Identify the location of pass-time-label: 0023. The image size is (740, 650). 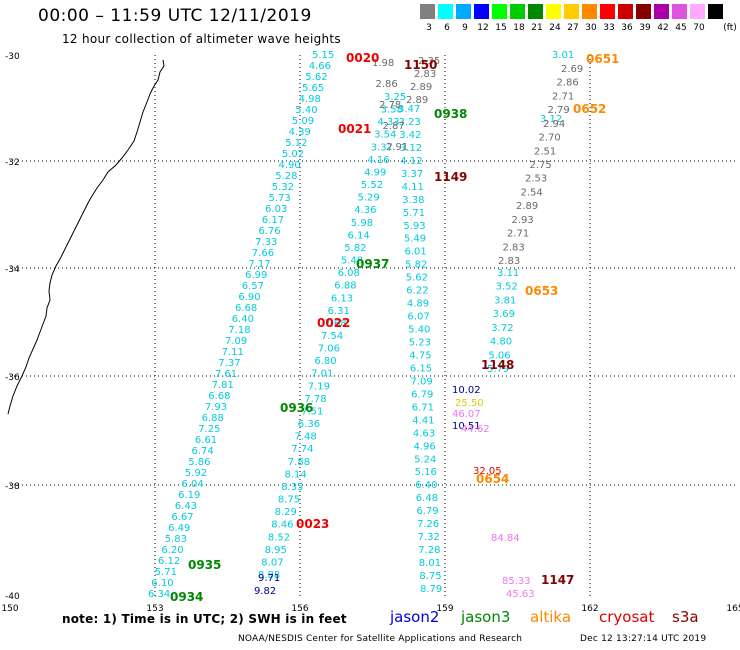
(312, 524).